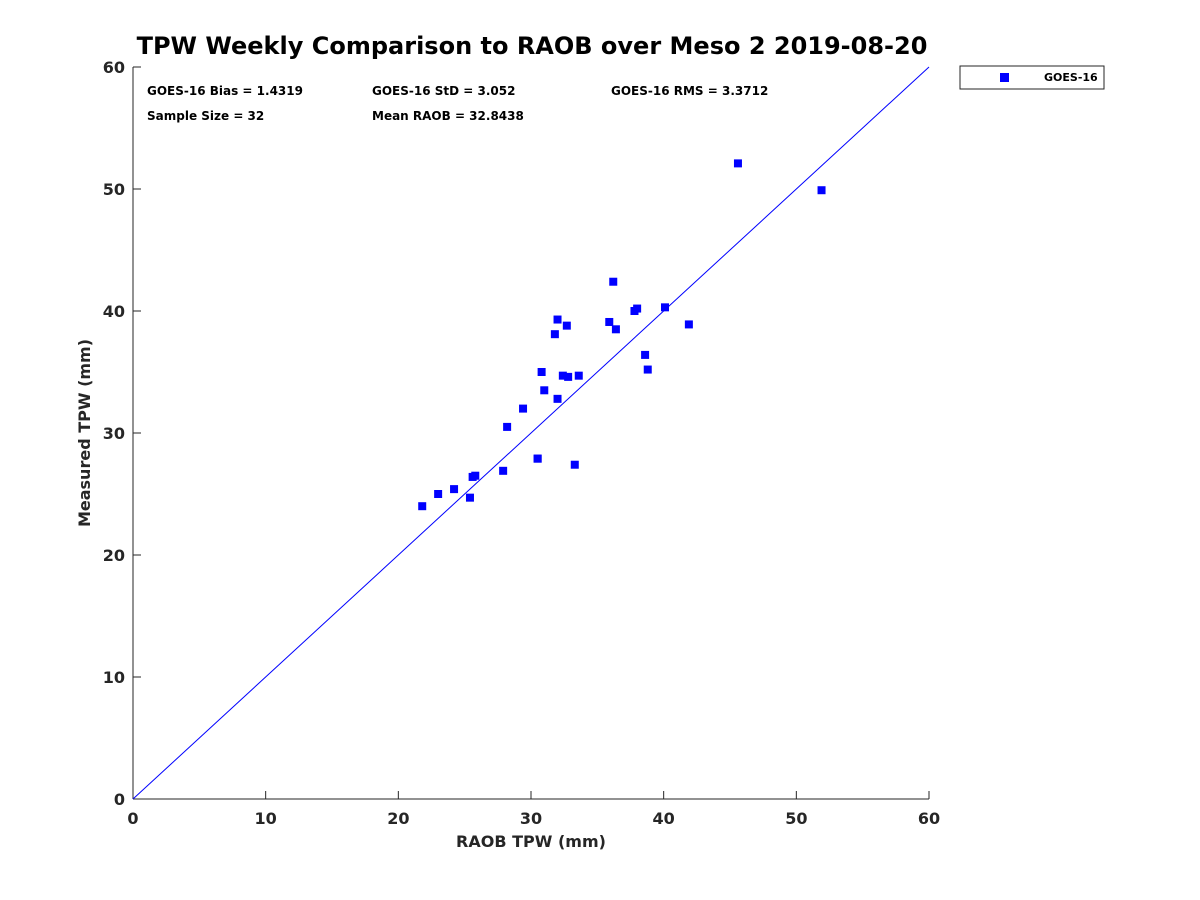 The height and width of the screenshot is (900, 1200). I want to click on std-stat: GOES-16 StD = 3.052, so click(443, 91).